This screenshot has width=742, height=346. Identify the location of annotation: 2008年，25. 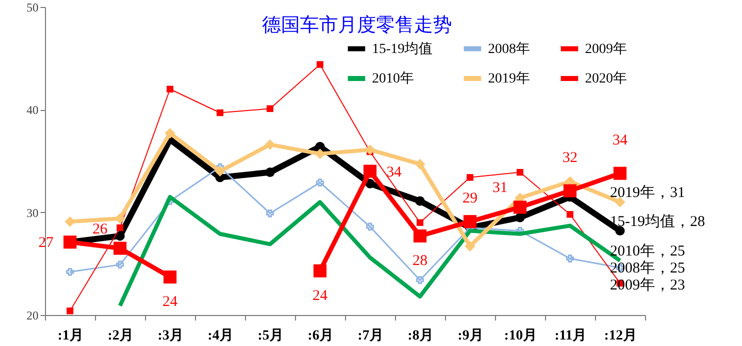
(647, 268).